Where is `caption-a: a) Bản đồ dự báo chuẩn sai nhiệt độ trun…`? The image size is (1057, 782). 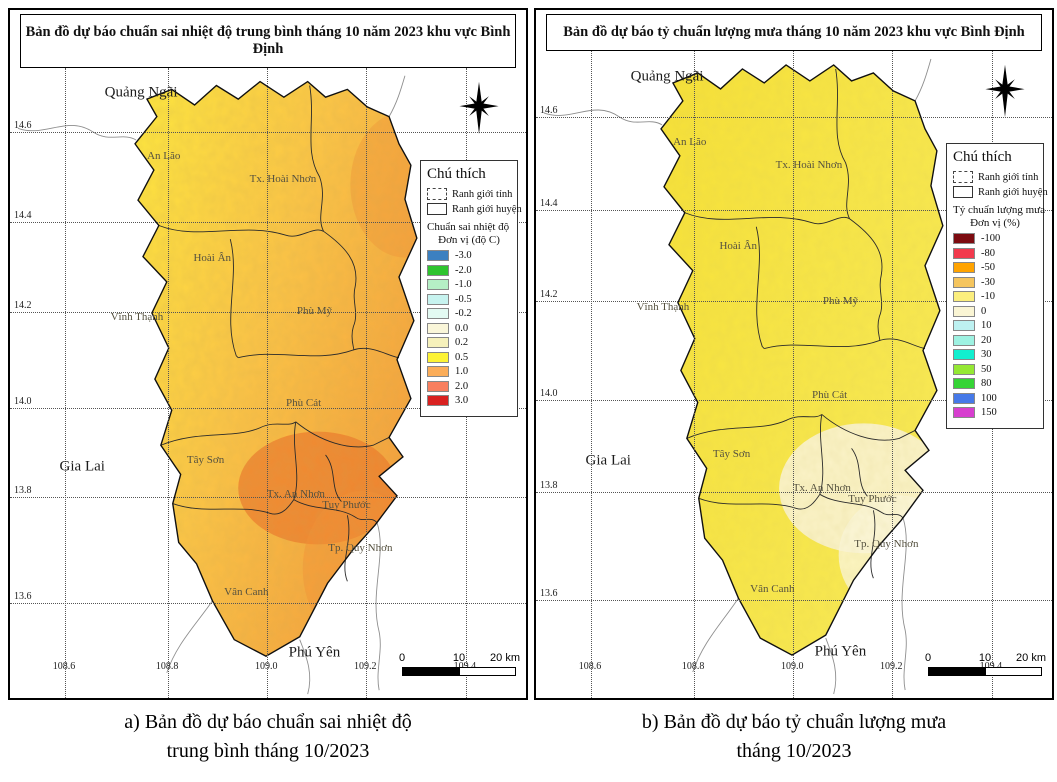
caption-a: a) Bản đồ dự báo chuẩn sai nhiệt độ trun… is located at coordinates (268, 737).